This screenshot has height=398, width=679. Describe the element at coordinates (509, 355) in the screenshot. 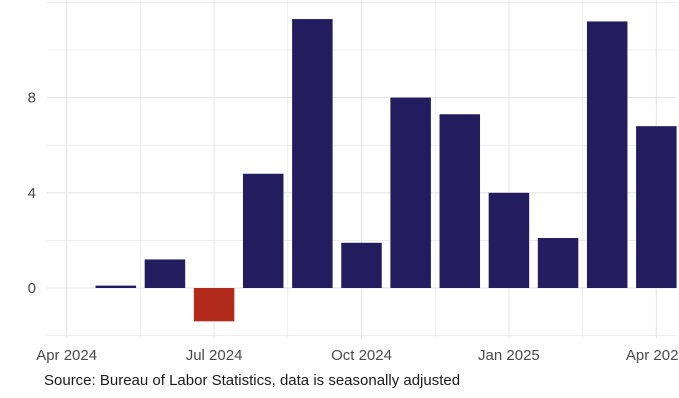

I see `x-tick-label: Jan 2025` at that location.